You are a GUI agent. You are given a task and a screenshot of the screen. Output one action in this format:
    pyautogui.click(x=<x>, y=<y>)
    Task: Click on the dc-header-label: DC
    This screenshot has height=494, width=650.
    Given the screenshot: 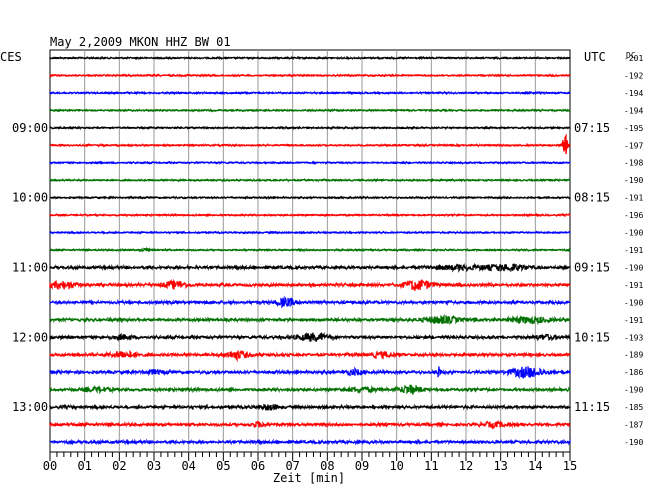 What is the action you would take?
    pyautogui.click(x=631, y=55)
    